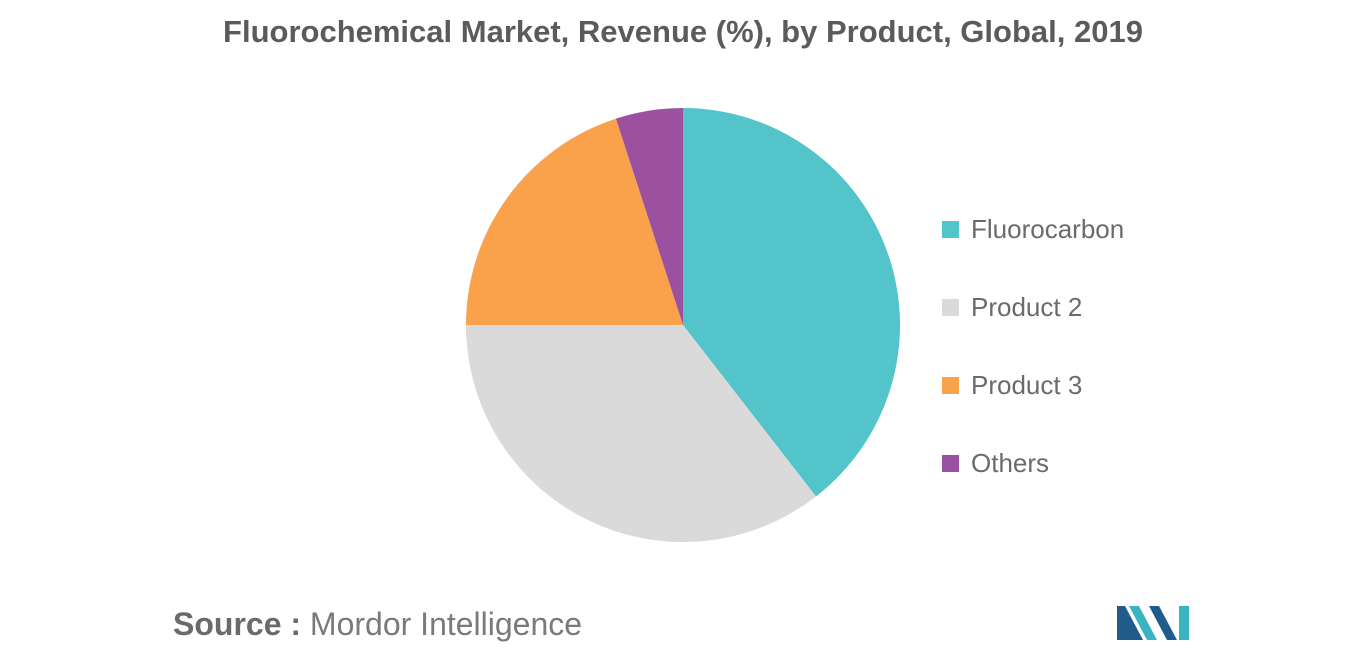 This screenshot has width=1366, height=655. Describe the element at coordinates (1027, 306) in the screenshot. I see `legend-label: Product 2` at that location.